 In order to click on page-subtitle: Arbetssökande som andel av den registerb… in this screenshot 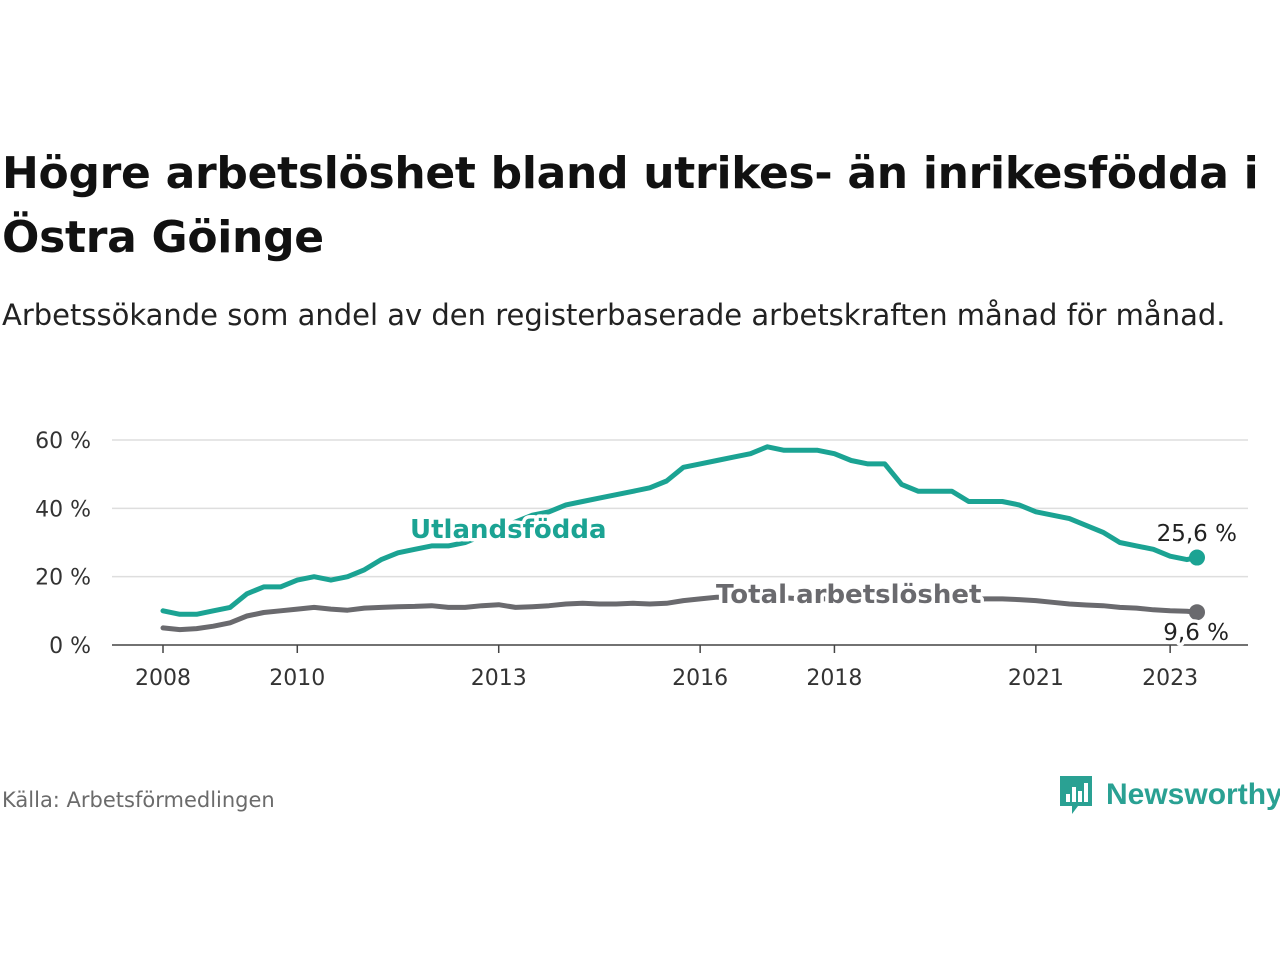, I will do `click(614, 315)`.